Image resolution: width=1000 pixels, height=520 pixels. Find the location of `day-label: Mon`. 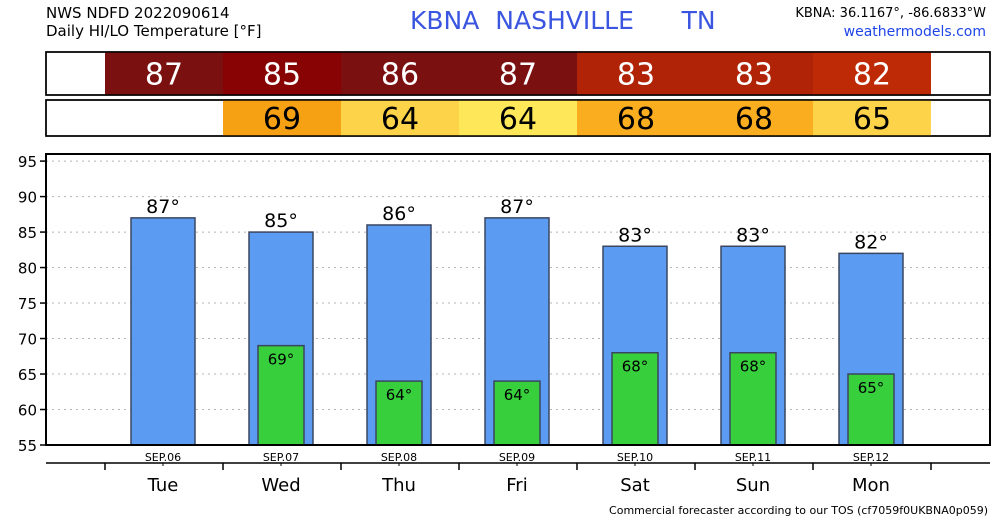

day-label: Mon is located at coordinates (871, 485).